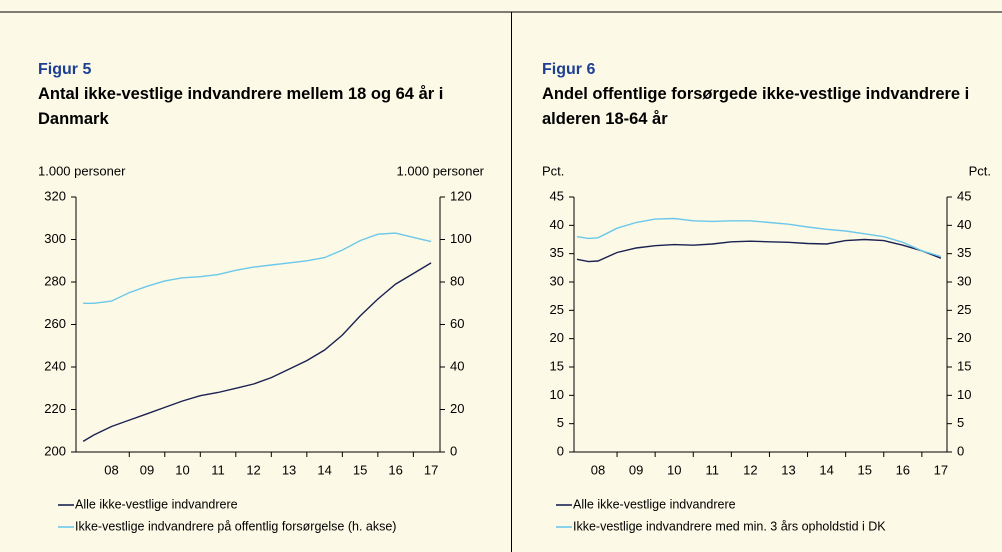  Describe the element at coordinates (457, 280) in the screenshot. I see `y2-tick-label: 80` at that location.